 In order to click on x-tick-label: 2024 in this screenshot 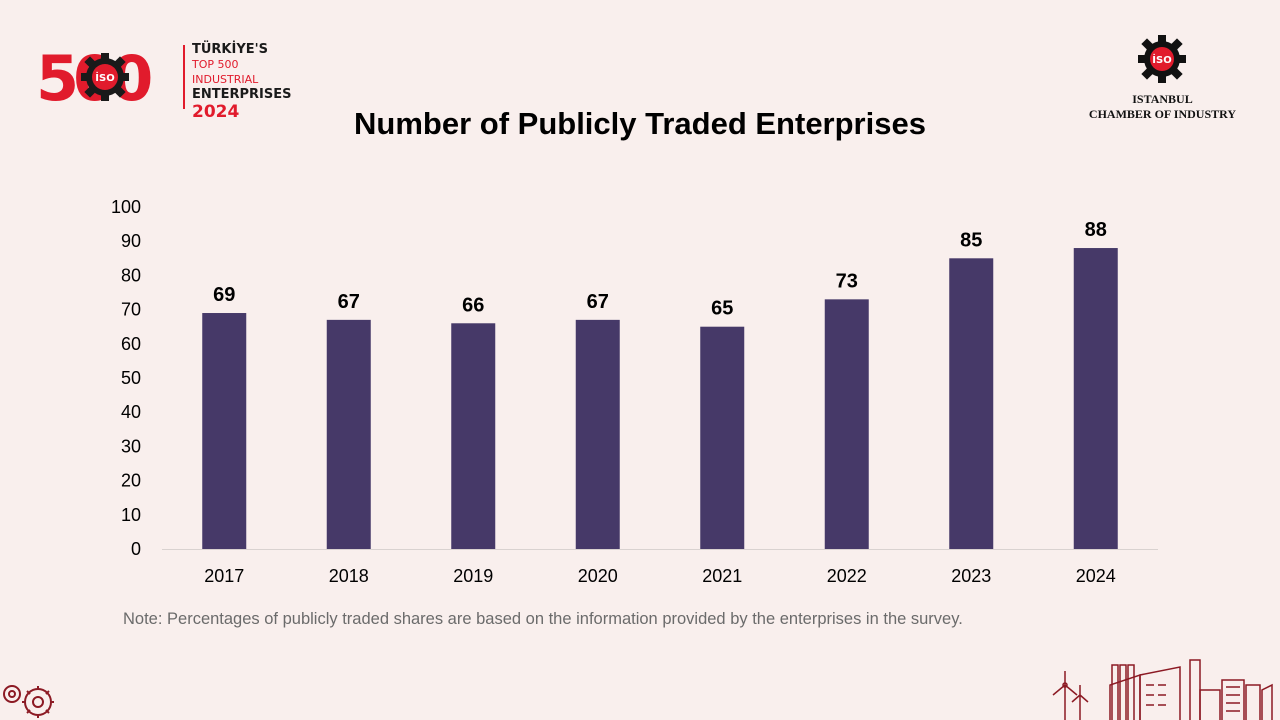, I will do `click(1096, 576)`.